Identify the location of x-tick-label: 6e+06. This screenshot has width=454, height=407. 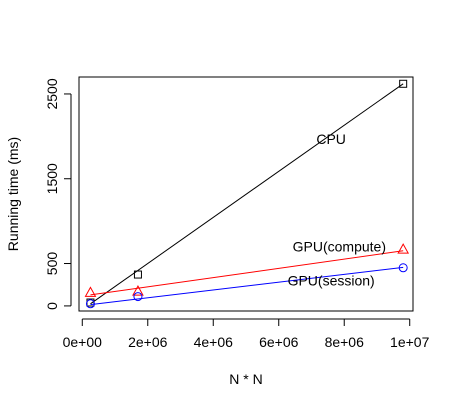
(279, 342).